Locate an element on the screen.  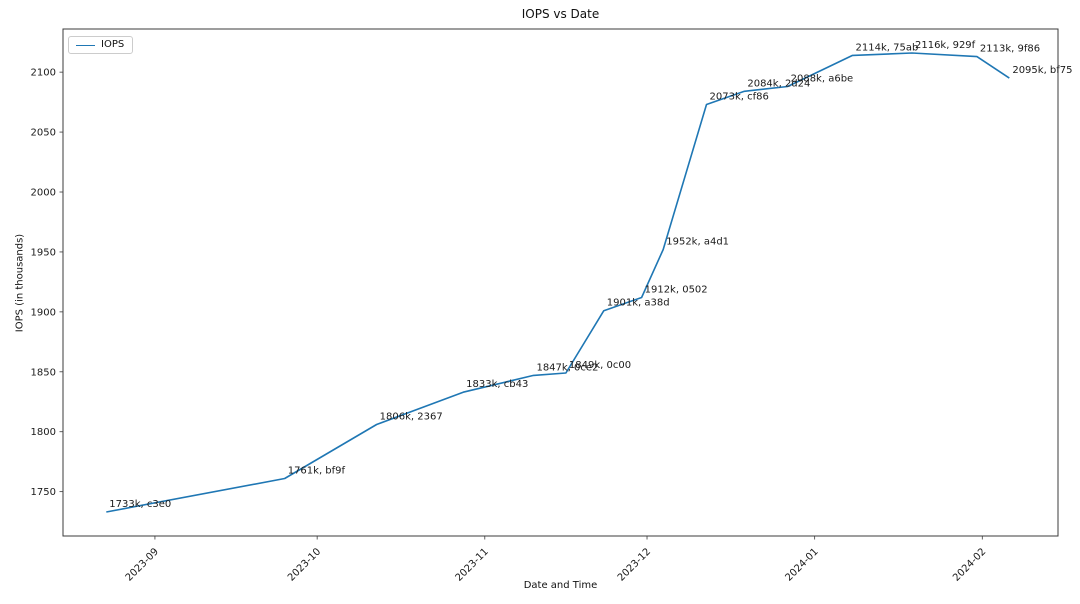
chart-title: IOPS vs Date is located at coordinates (560, 14).